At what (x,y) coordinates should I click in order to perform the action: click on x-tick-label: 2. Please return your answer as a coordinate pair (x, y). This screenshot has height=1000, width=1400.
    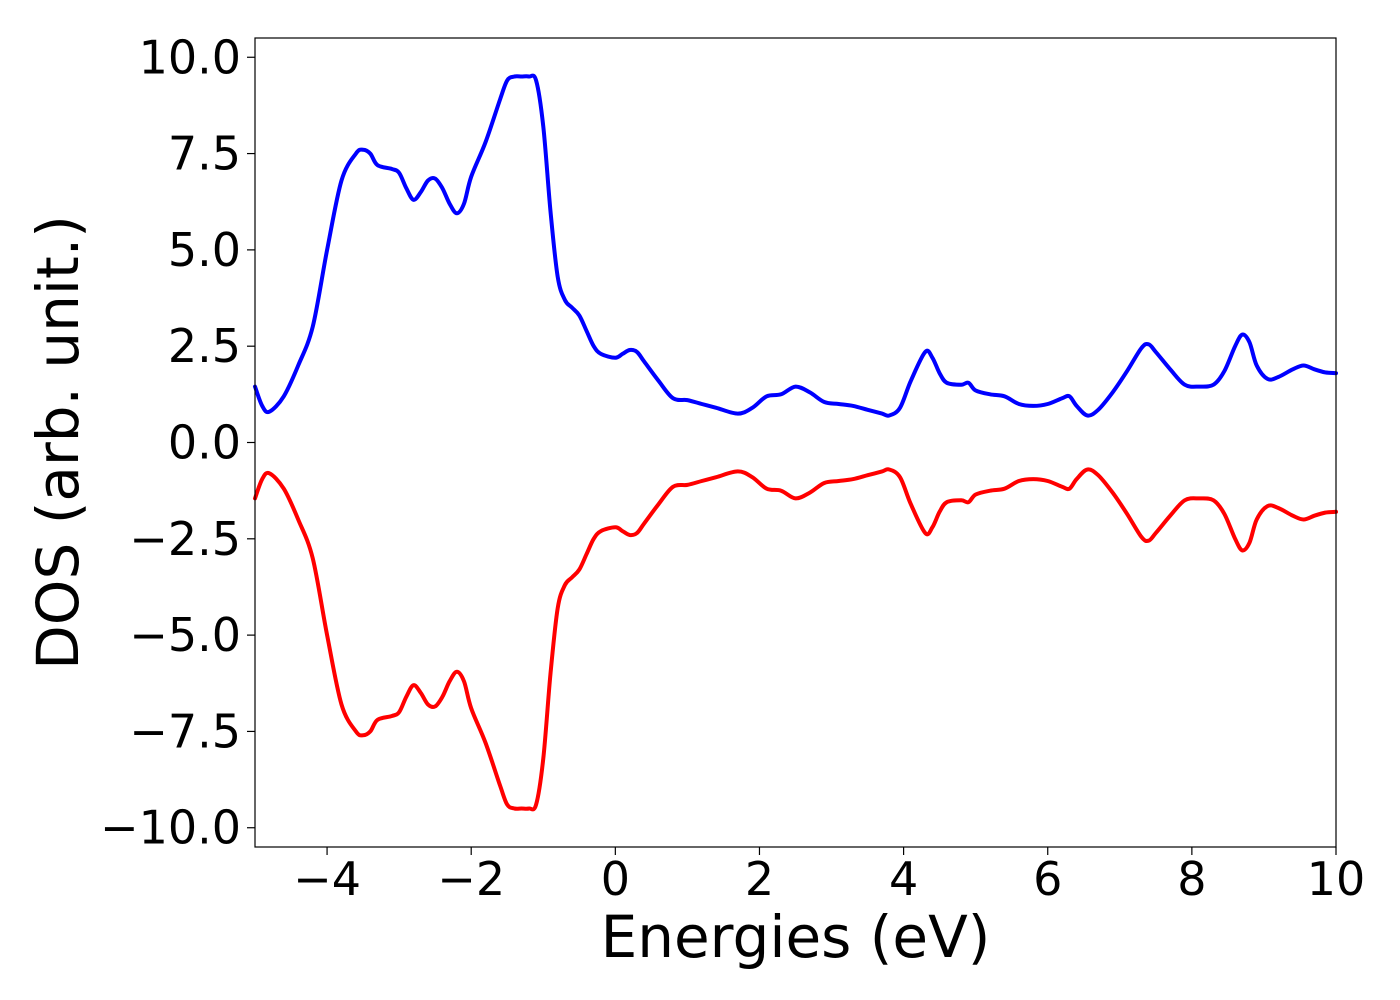
    Looking at the image, I should click on (759, 879).